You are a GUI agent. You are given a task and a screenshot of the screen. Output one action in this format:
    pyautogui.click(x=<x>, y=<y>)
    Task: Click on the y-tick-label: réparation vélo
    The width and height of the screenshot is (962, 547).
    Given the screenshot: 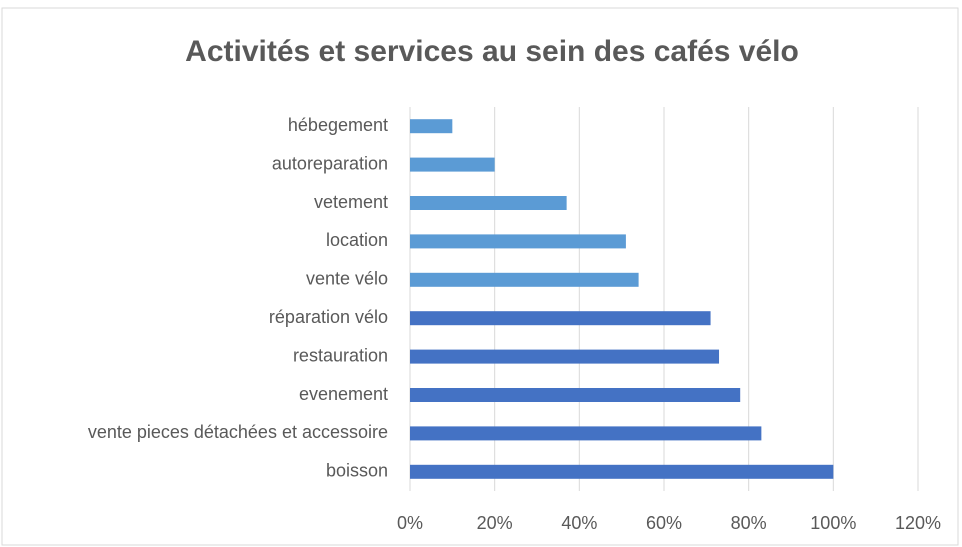 What is the action you would take?
    pyautogui.click(x=328, y=317)
    